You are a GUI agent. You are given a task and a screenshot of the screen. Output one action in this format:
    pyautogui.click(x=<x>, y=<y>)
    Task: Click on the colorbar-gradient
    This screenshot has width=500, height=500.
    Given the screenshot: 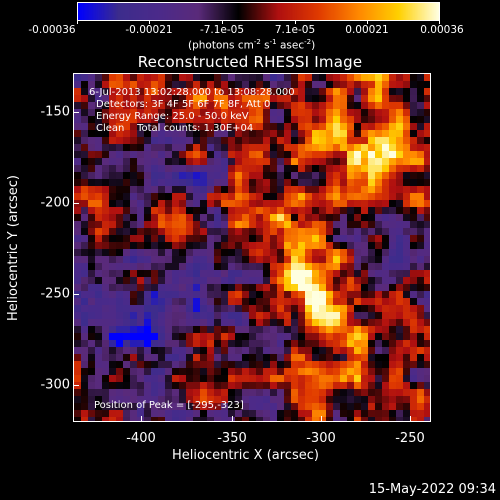 What is the action you would take?
    pyautogui.click(x=258, y=11)
    